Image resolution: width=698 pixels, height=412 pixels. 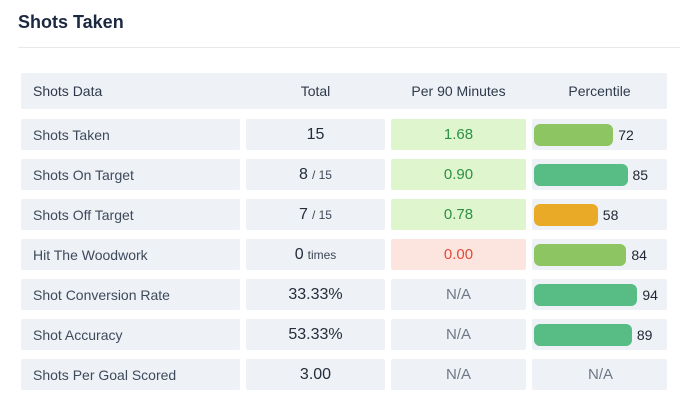 I want to click on stat-percentile: 84, so click(x=599, y=254).